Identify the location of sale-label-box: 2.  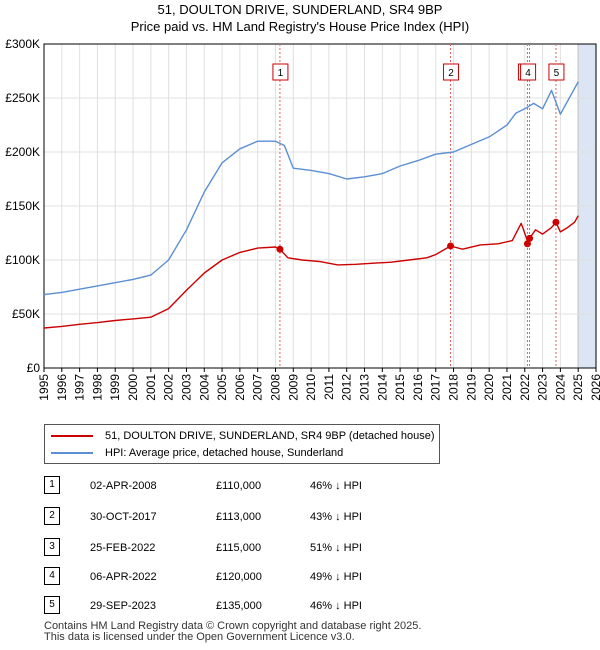
(451, 72).